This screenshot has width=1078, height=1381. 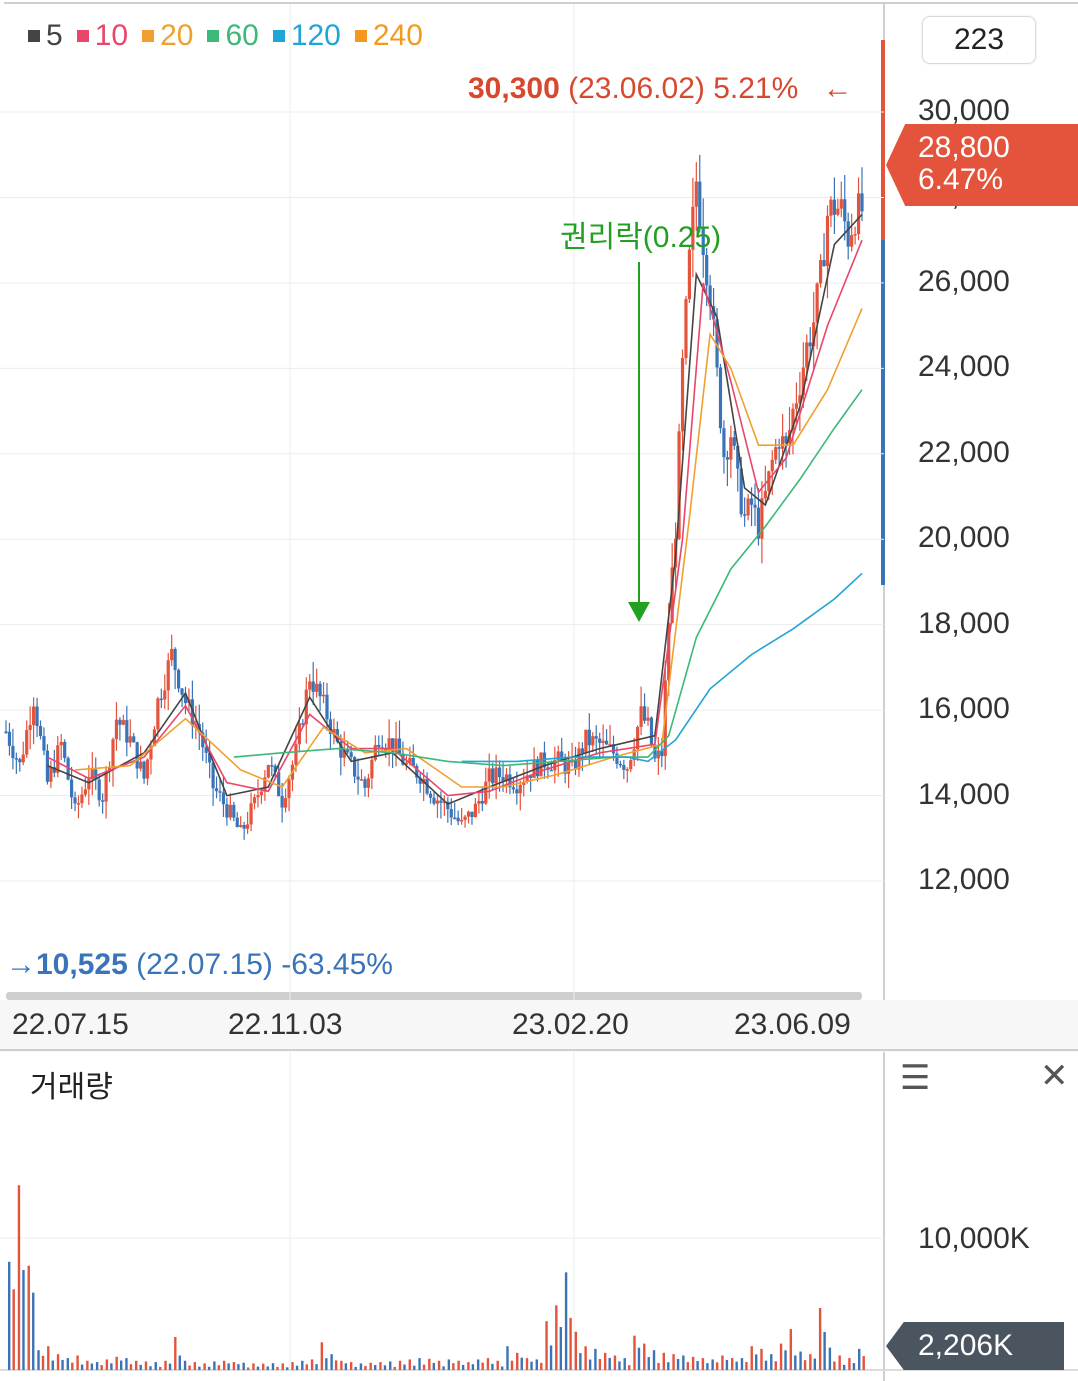 What do you see at coordinates (102, 36) in the screenshot?
I see `legend-ma10: 10` at bounding box center [102, 36].